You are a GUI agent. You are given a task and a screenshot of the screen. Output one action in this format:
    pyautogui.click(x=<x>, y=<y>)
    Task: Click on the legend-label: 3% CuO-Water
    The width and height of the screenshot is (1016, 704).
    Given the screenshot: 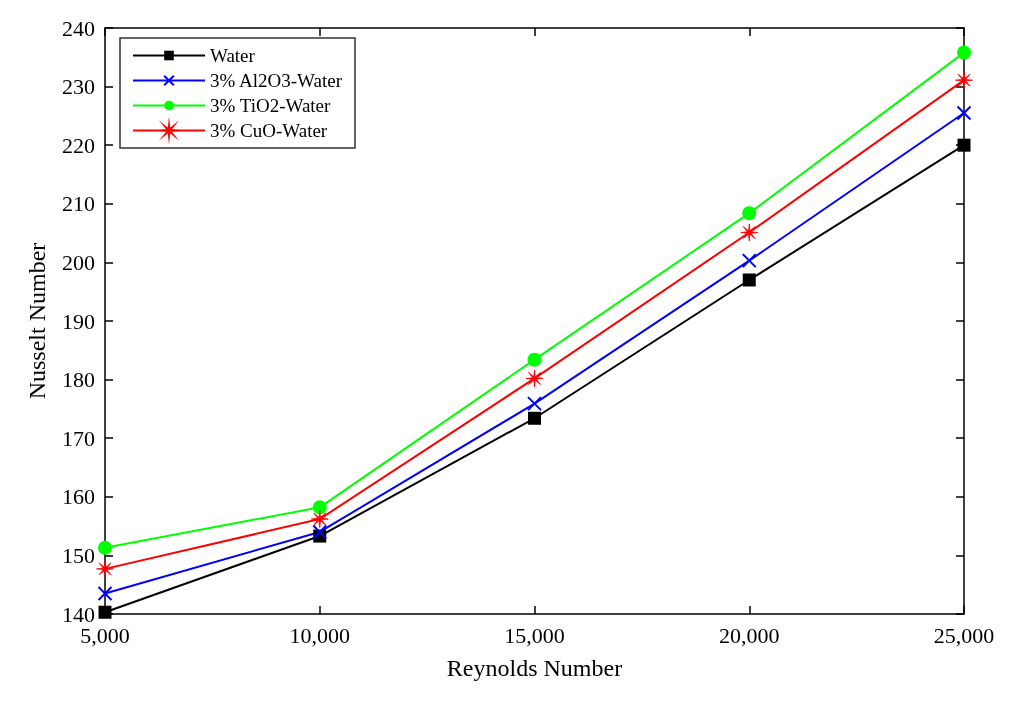 What is the action you would take?
    pyautogui.click(x=269, y=130)
    